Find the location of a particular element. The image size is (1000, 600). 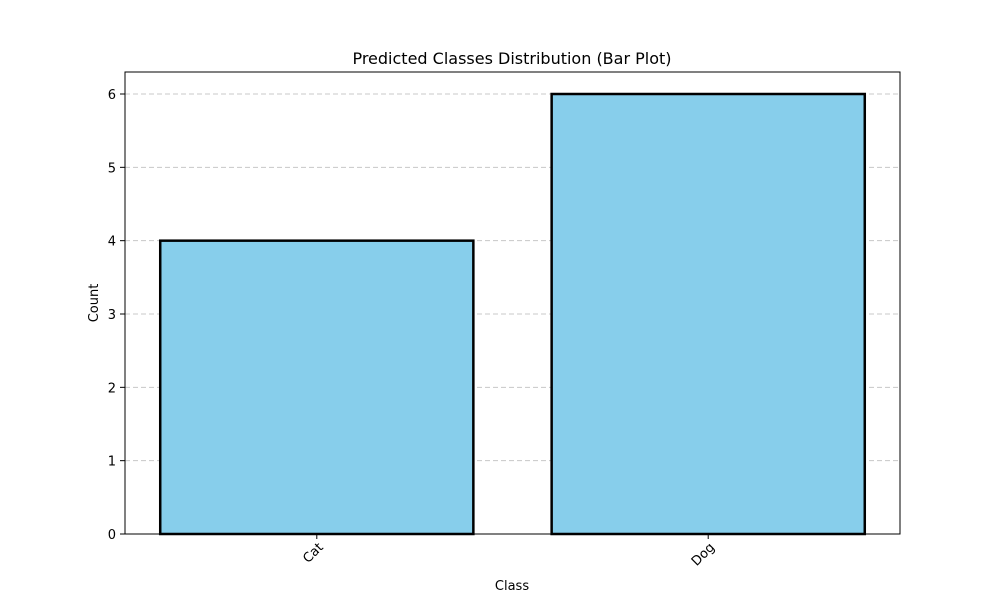

y-tick-label: 4 is located at coordinates (112, 242).